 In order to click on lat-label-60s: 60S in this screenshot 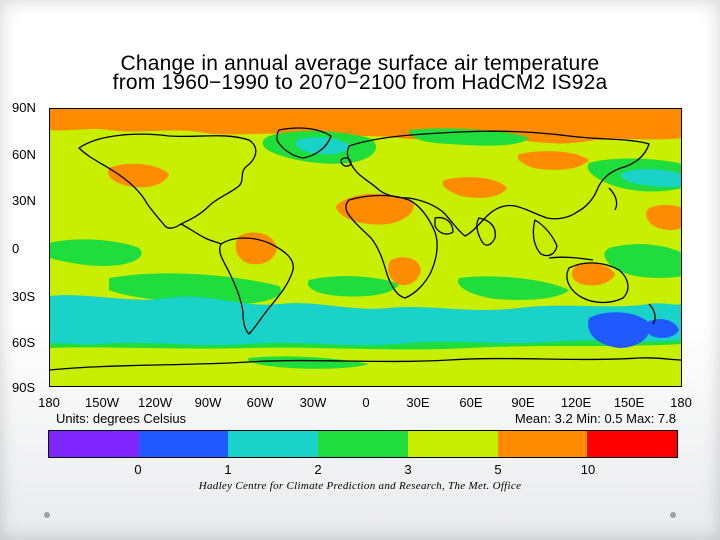, I will do `click(24, 342)`.